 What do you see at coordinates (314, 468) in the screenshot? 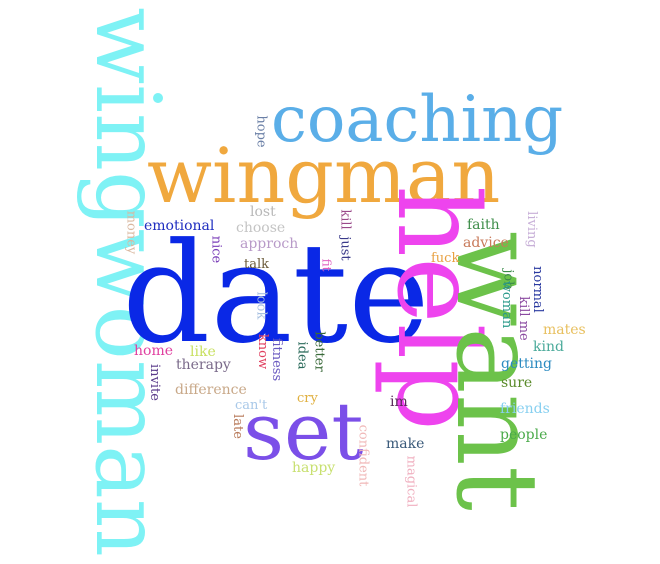
I see `word-happy: happy` at bounding box center [314, 468].